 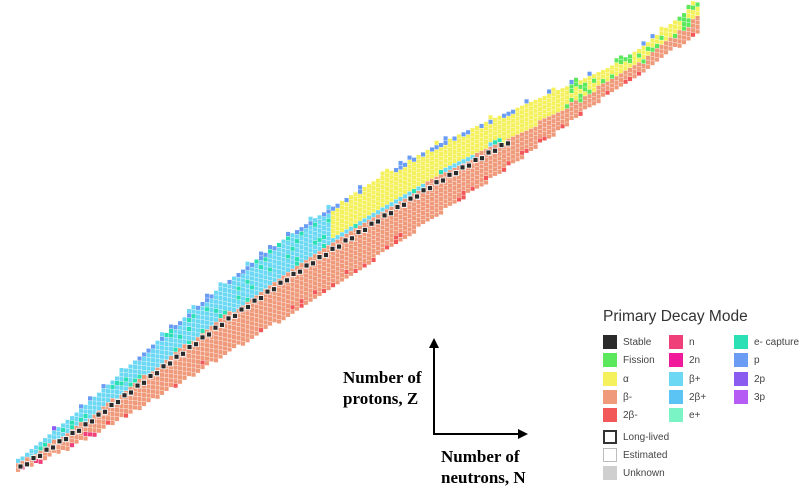 What do you see at coordinates (629, 360) in the screenshot?
I see `legend-entry-fission: Fission` at bounding box center [629, 360].